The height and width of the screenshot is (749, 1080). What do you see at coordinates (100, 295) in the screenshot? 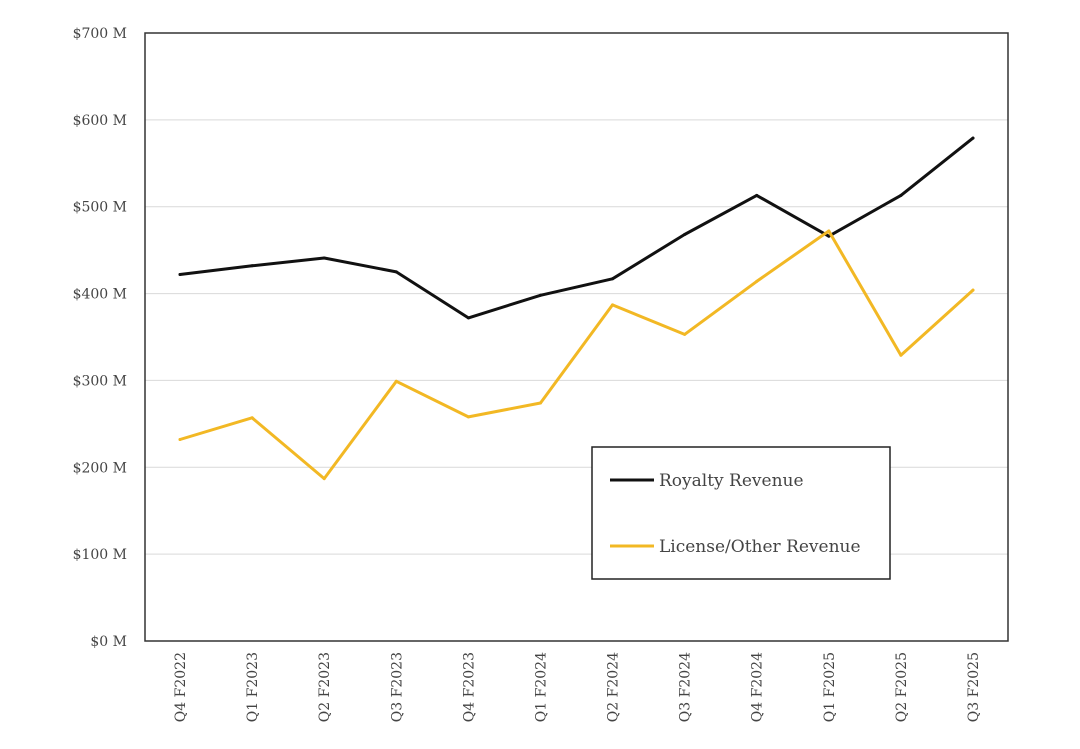
I see `y-tick-label: $400 M` at bounding box center [100, 295].